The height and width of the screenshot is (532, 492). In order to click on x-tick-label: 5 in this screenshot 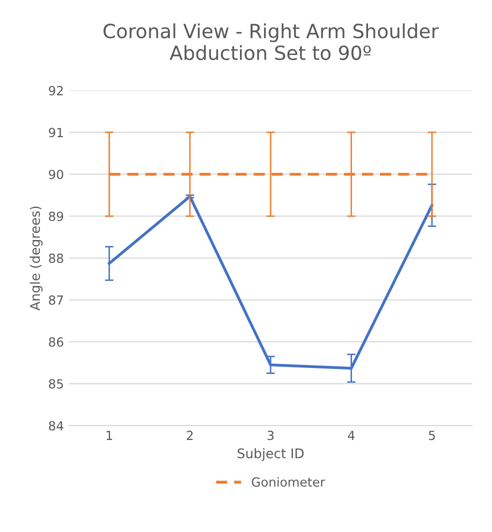, I will do `click(431, 435)`.